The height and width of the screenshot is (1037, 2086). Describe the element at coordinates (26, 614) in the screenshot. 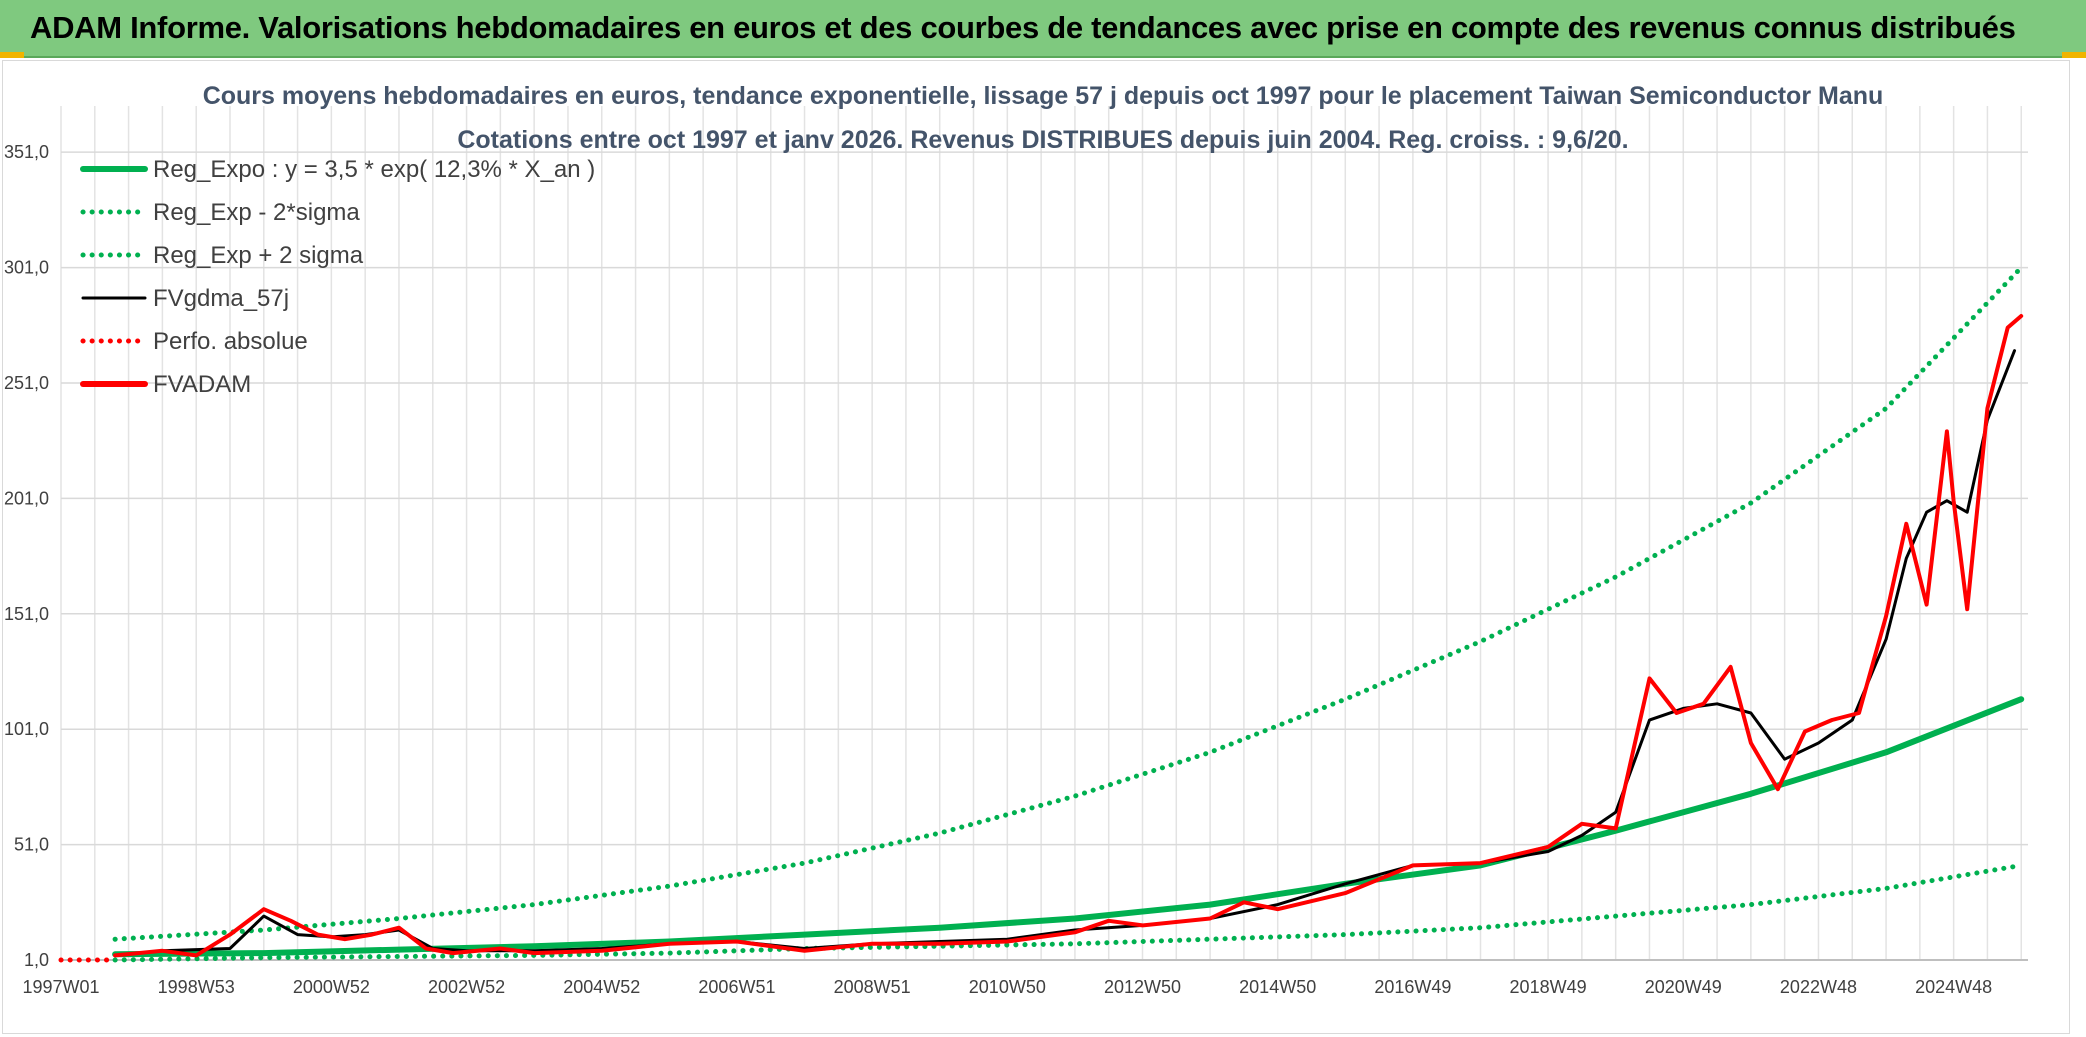

I see `y-tick-label: 151,0` at that location.